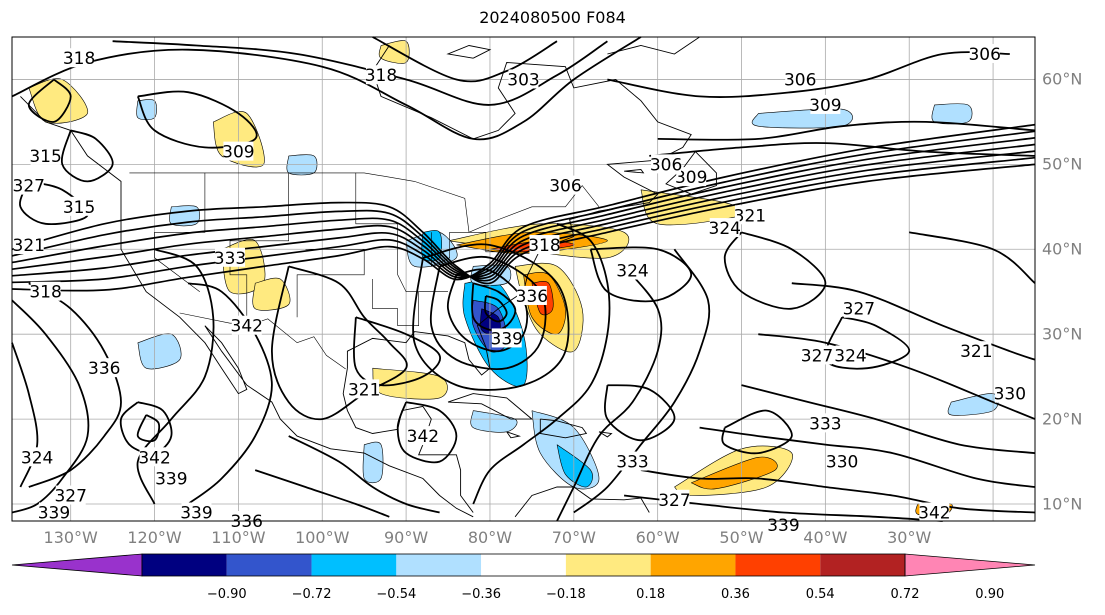  I want to click on contour-label: 306, so click(800, 79).